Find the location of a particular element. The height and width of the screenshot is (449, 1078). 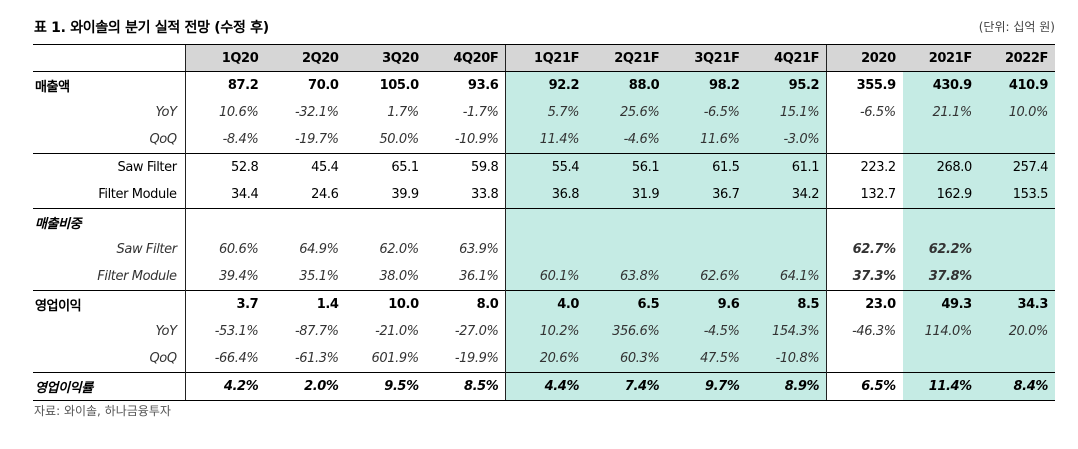

table-cell: 56.1 is located at coordinates (626, 167).